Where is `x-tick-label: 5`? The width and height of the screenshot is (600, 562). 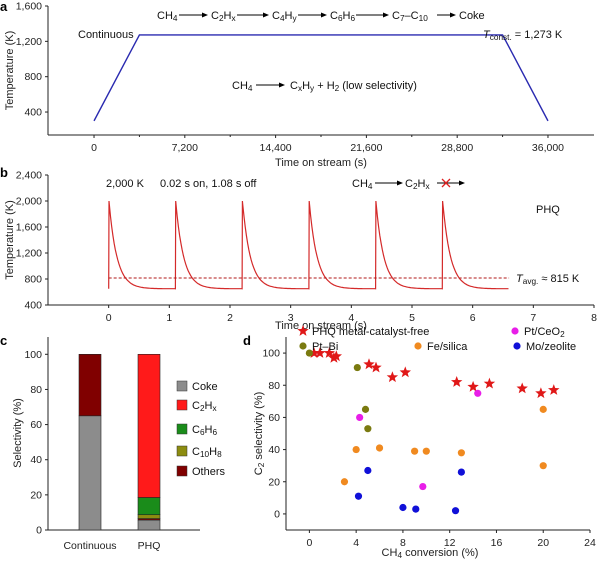
x-tick-label: 5 is located at coordinates (412, 318).